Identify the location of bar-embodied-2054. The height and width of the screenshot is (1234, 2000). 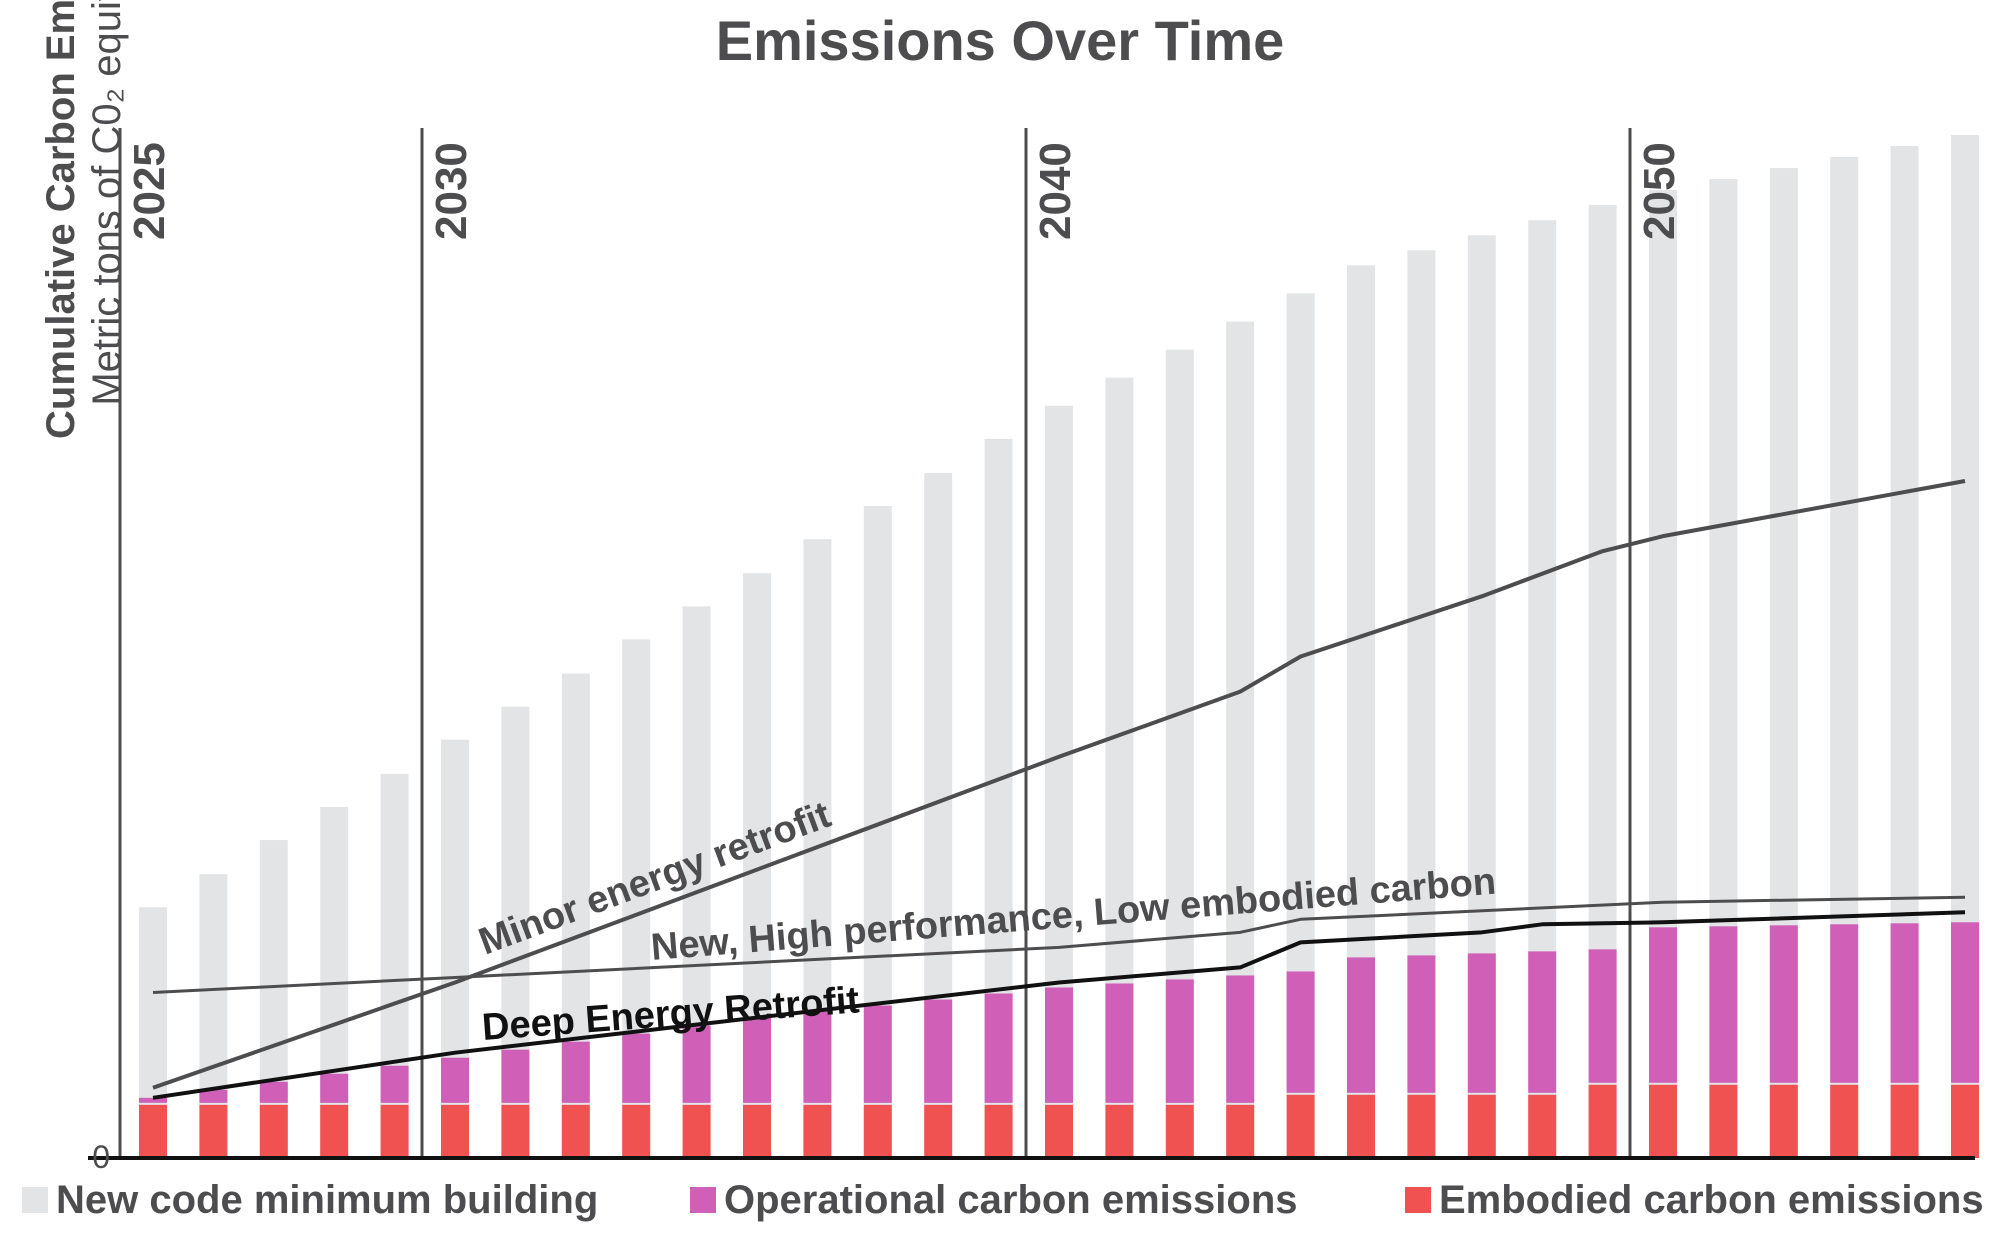
(1904, 1121).